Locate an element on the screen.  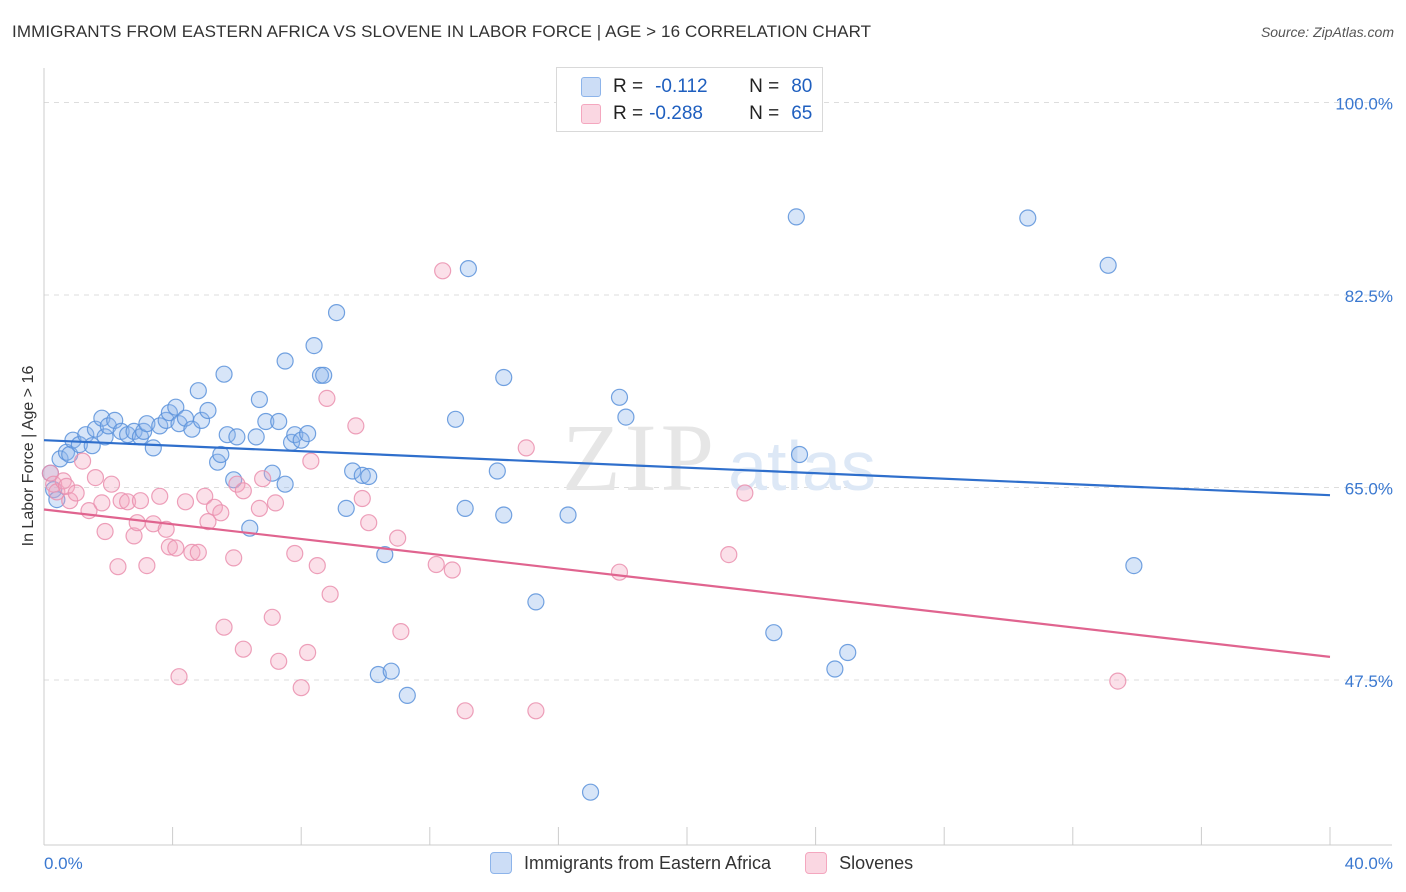
series-legend-item-blue: Immigrants from Eastern Africa is located at coordinates (630, 863).